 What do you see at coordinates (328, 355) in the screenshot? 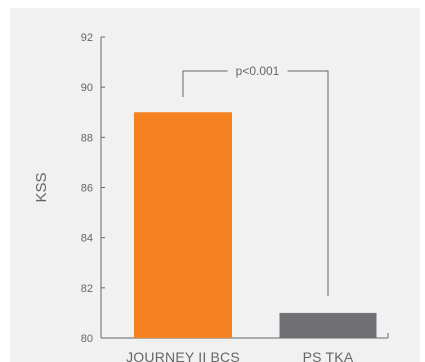
I see `x-tick-label: PS TKA` at bounding box center [328, 355].